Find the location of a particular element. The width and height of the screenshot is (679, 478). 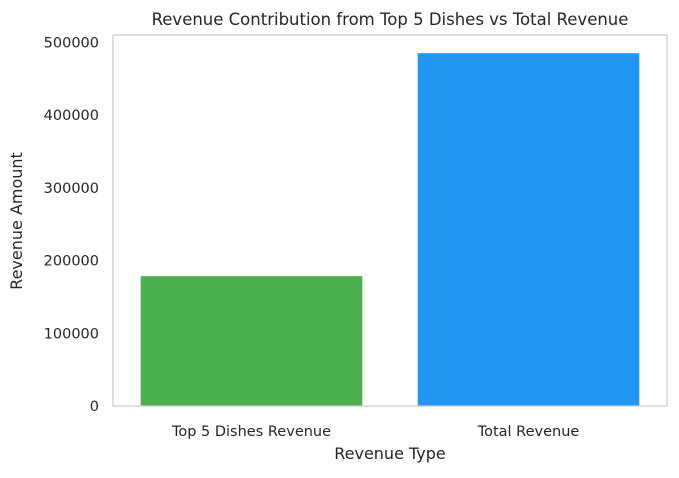

y-axis-ticks: 0 100000 200000 300000 400000 500000 is located at coordinates (71, 225).